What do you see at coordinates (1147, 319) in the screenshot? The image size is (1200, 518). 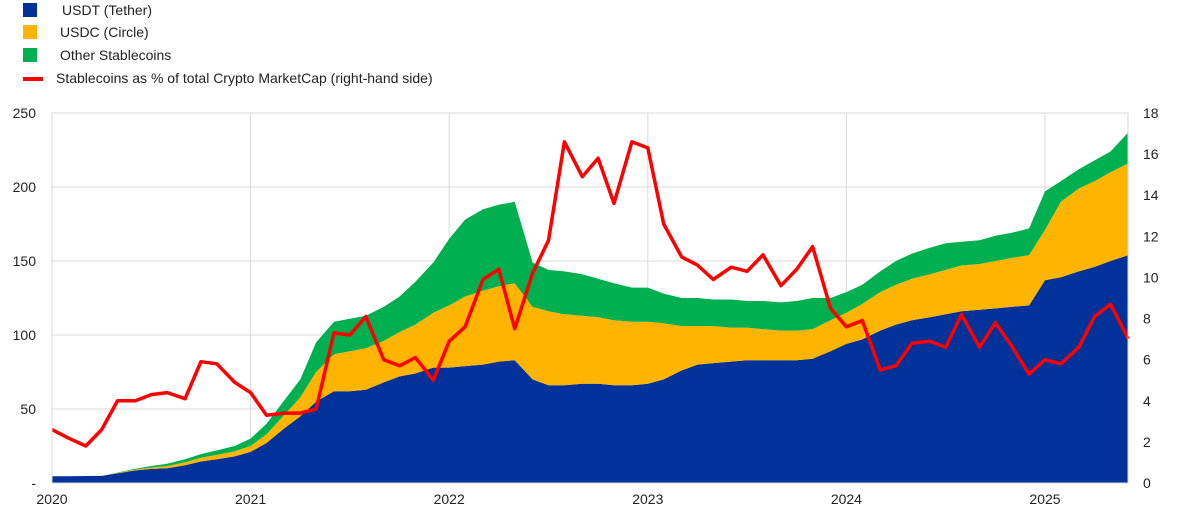 I see `right-tick-label: 8` at bounding box center [1147, 319].